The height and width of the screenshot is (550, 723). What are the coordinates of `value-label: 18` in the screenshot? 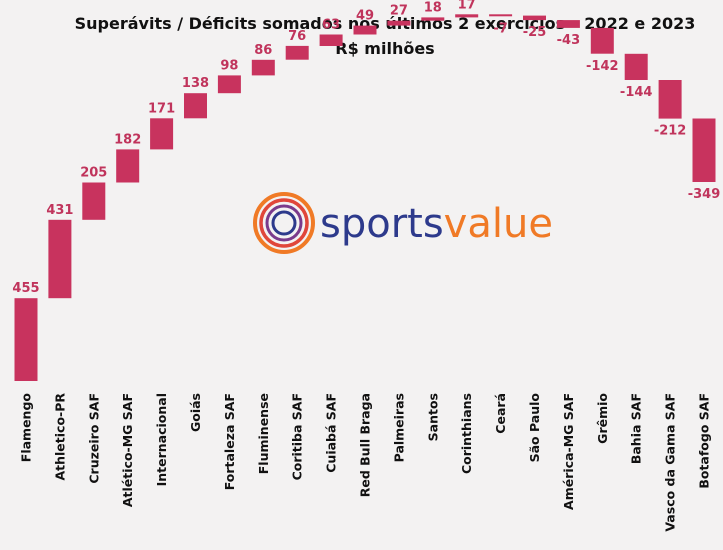 It's located at (433, 7).